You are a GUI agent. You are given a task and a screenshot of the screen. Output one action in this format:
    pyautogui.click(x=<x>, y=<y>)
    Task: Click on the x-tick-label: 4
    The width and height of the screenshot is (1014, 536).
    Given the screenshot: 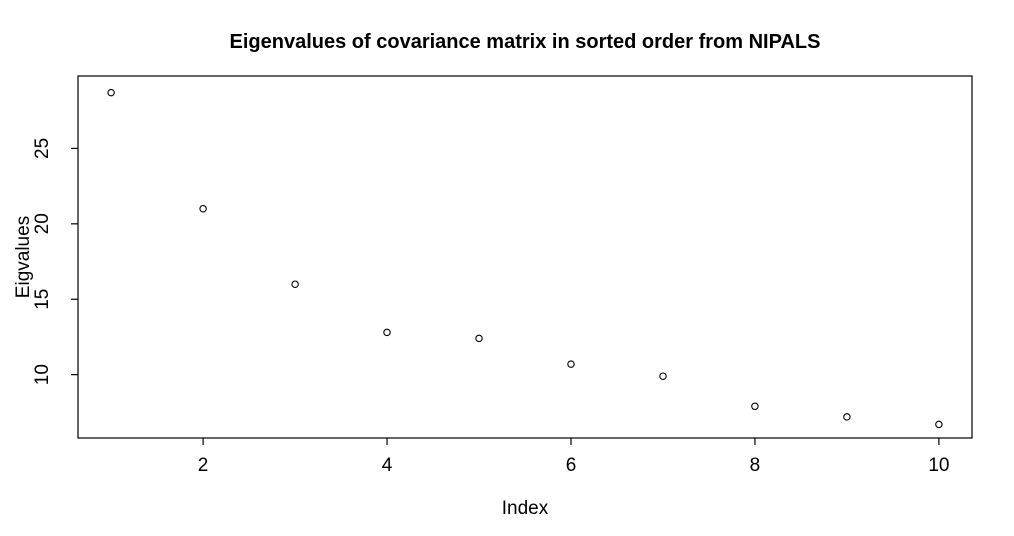 What is the action you would take?
    pyautogui.click(x=387, y=465)
    